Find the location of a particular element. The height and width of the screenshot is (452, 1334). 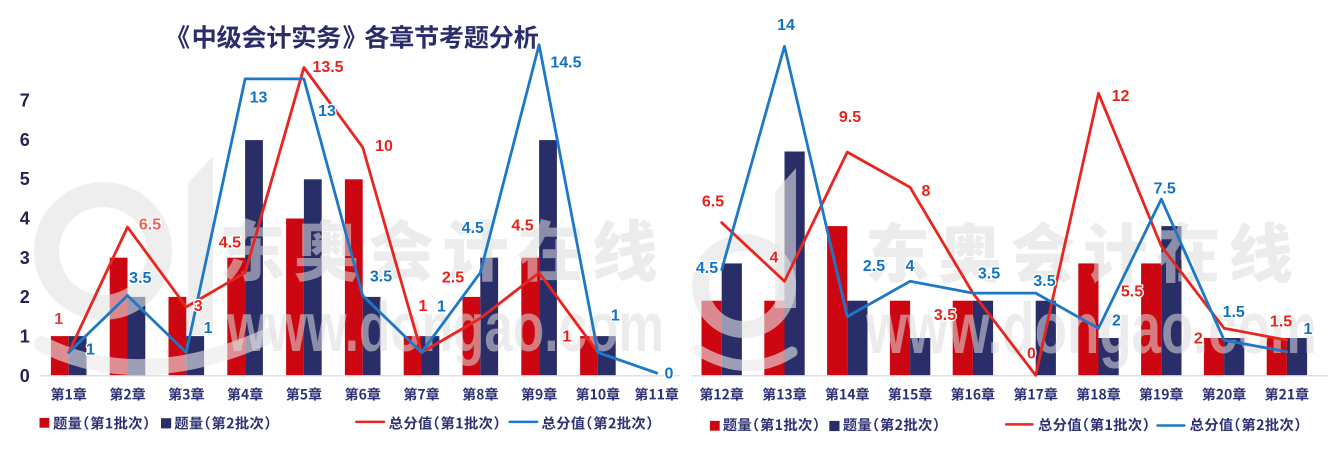

svg-text: 7.5 is located at coordinates (1165, 188).